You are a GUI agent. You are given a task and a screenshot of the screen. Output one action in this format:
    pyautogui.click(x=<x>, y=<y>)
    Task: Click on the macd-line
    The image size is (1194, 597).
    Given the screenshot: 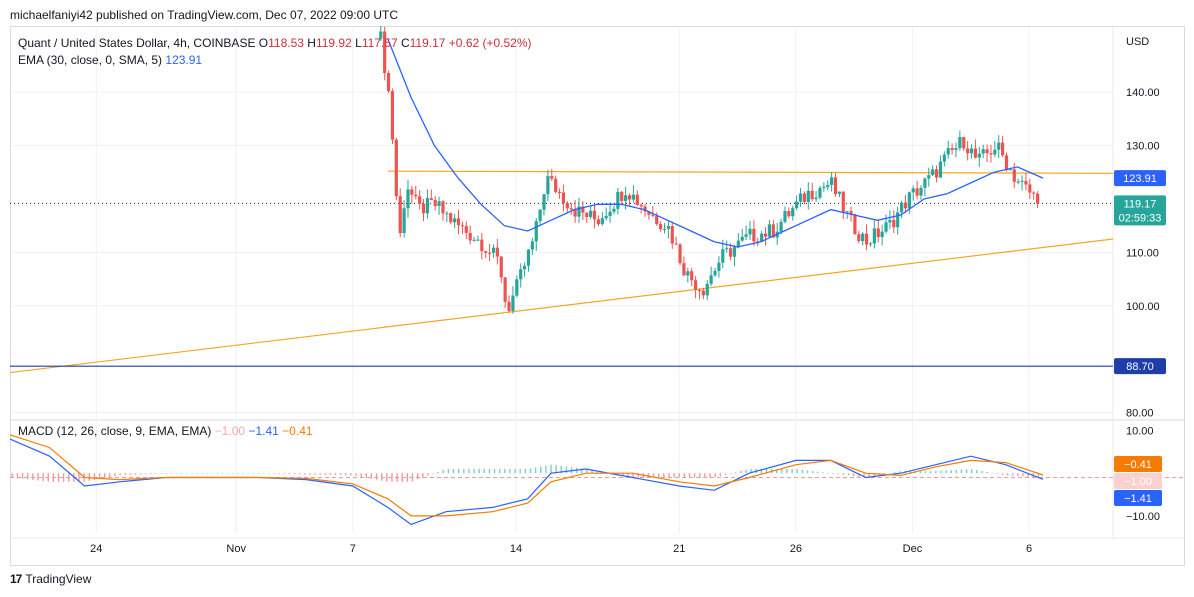 What is the action you would take?
    pyautogui.click(x=526, y=482)
    